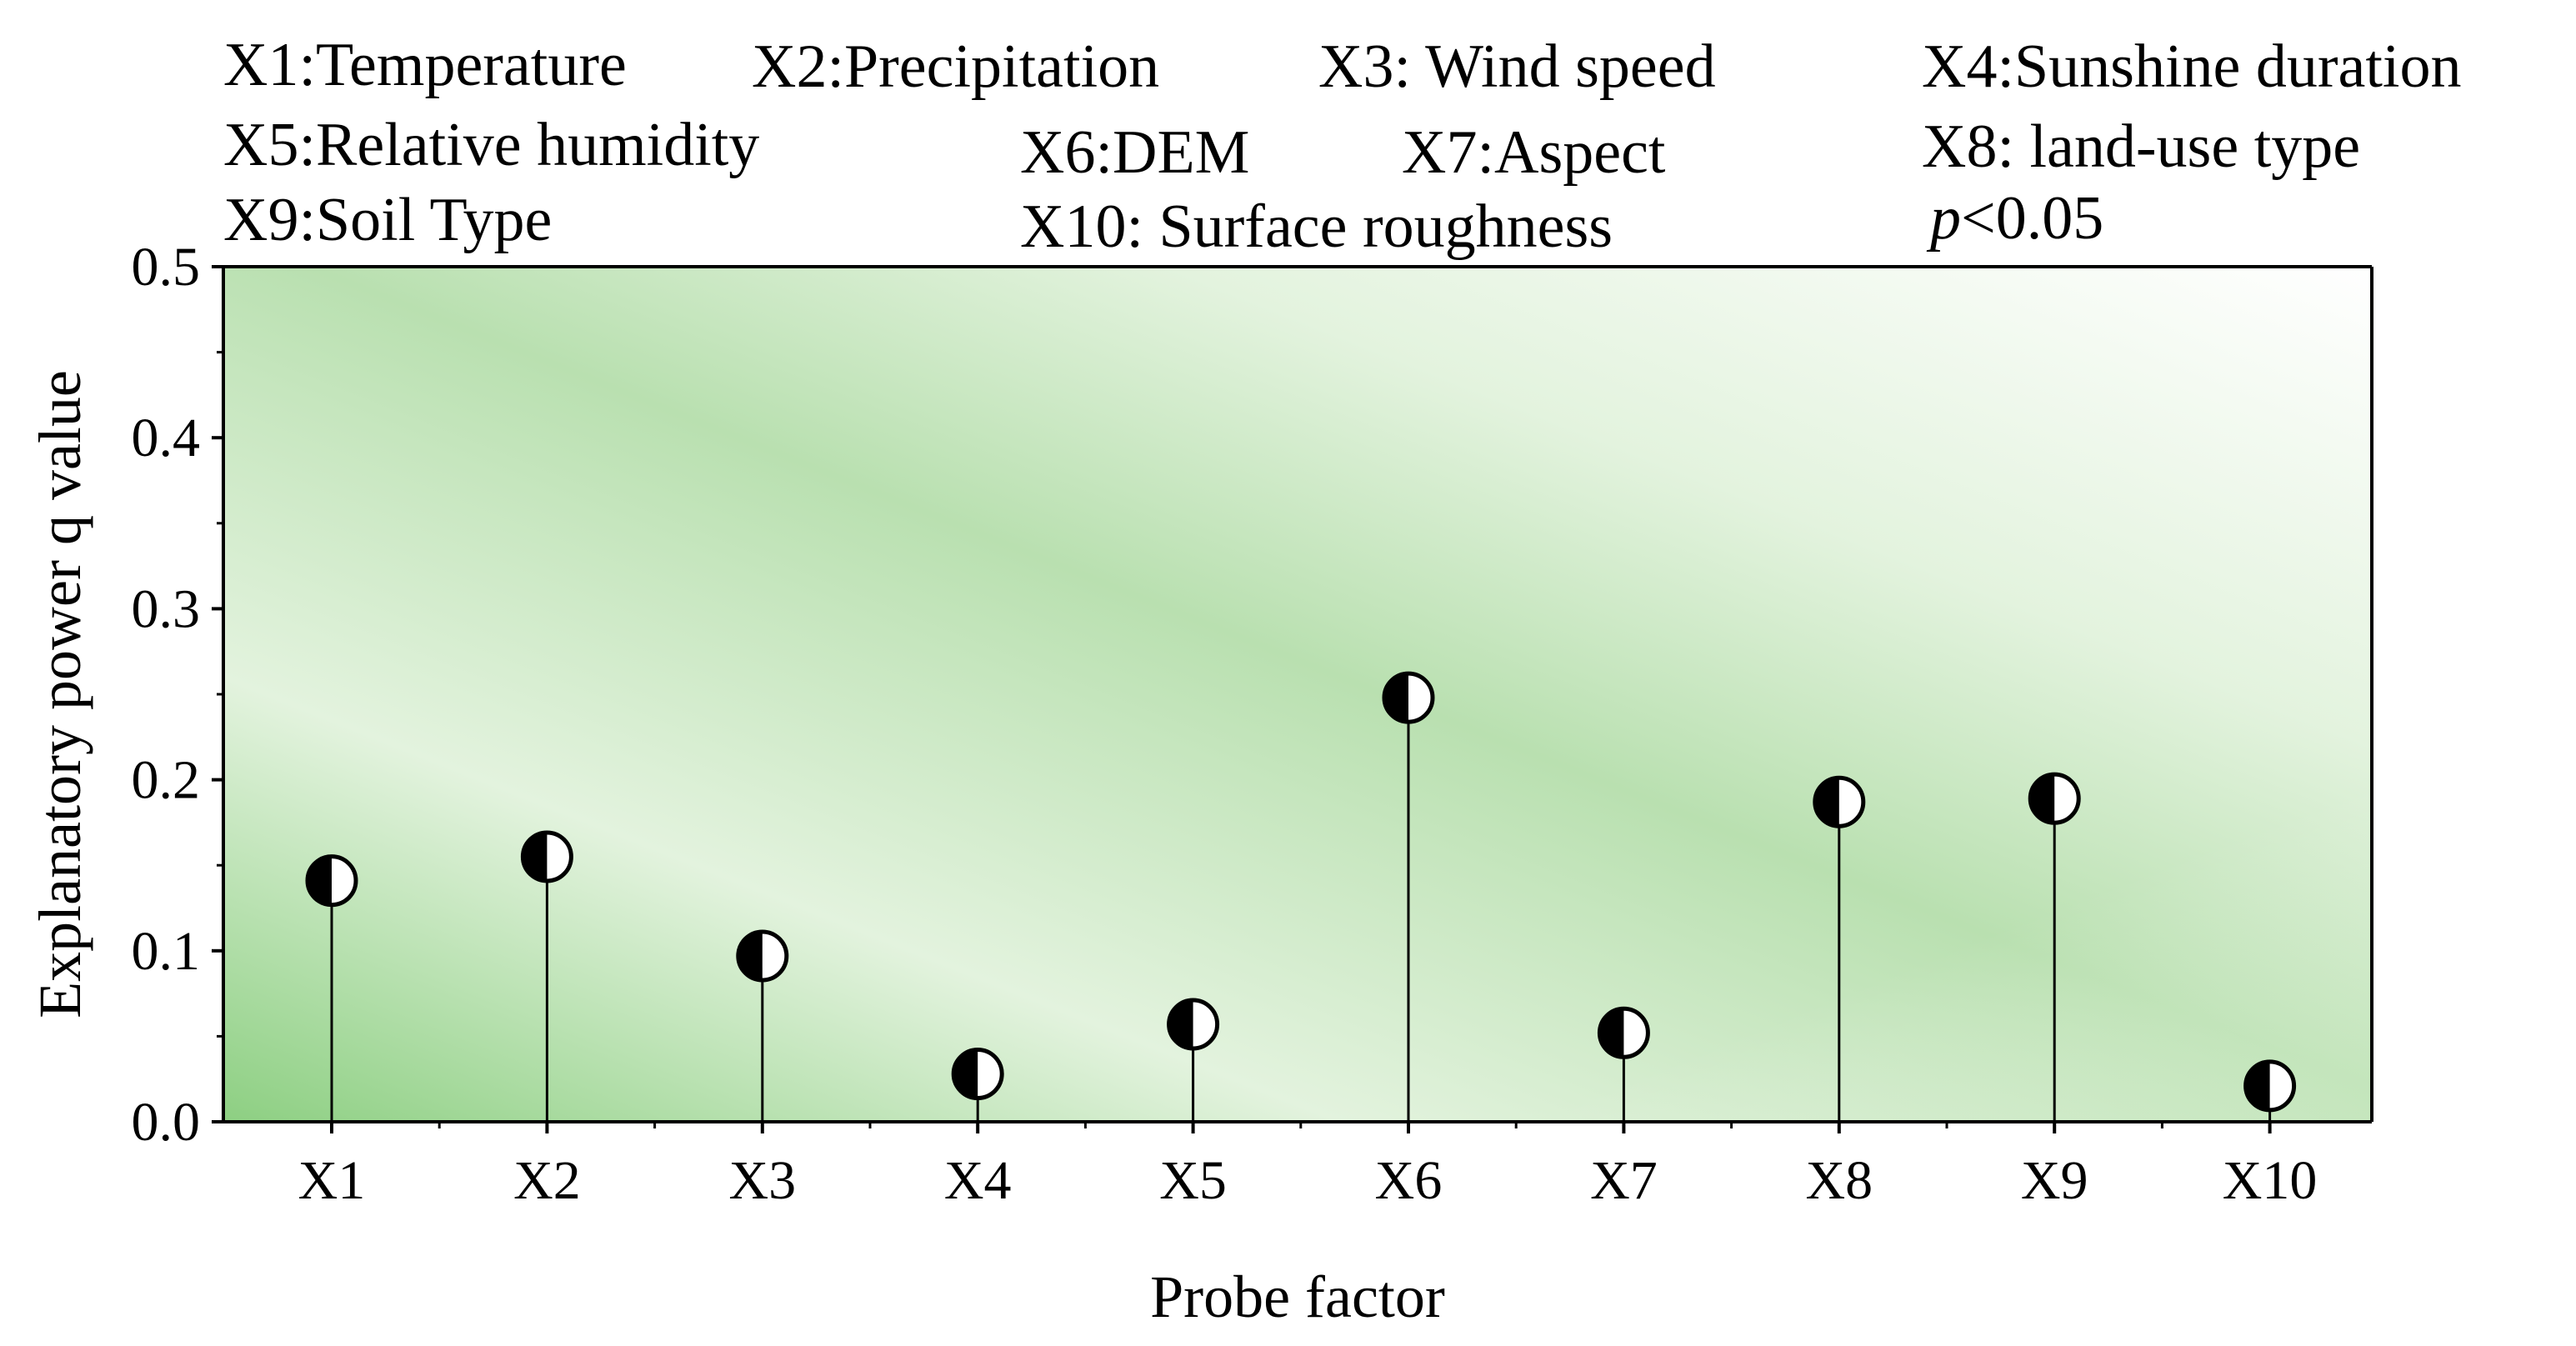  Describe the element at coordinates (2141, 147) in the screenshot. I see `legend-x8: X8: land-use type` at that location.